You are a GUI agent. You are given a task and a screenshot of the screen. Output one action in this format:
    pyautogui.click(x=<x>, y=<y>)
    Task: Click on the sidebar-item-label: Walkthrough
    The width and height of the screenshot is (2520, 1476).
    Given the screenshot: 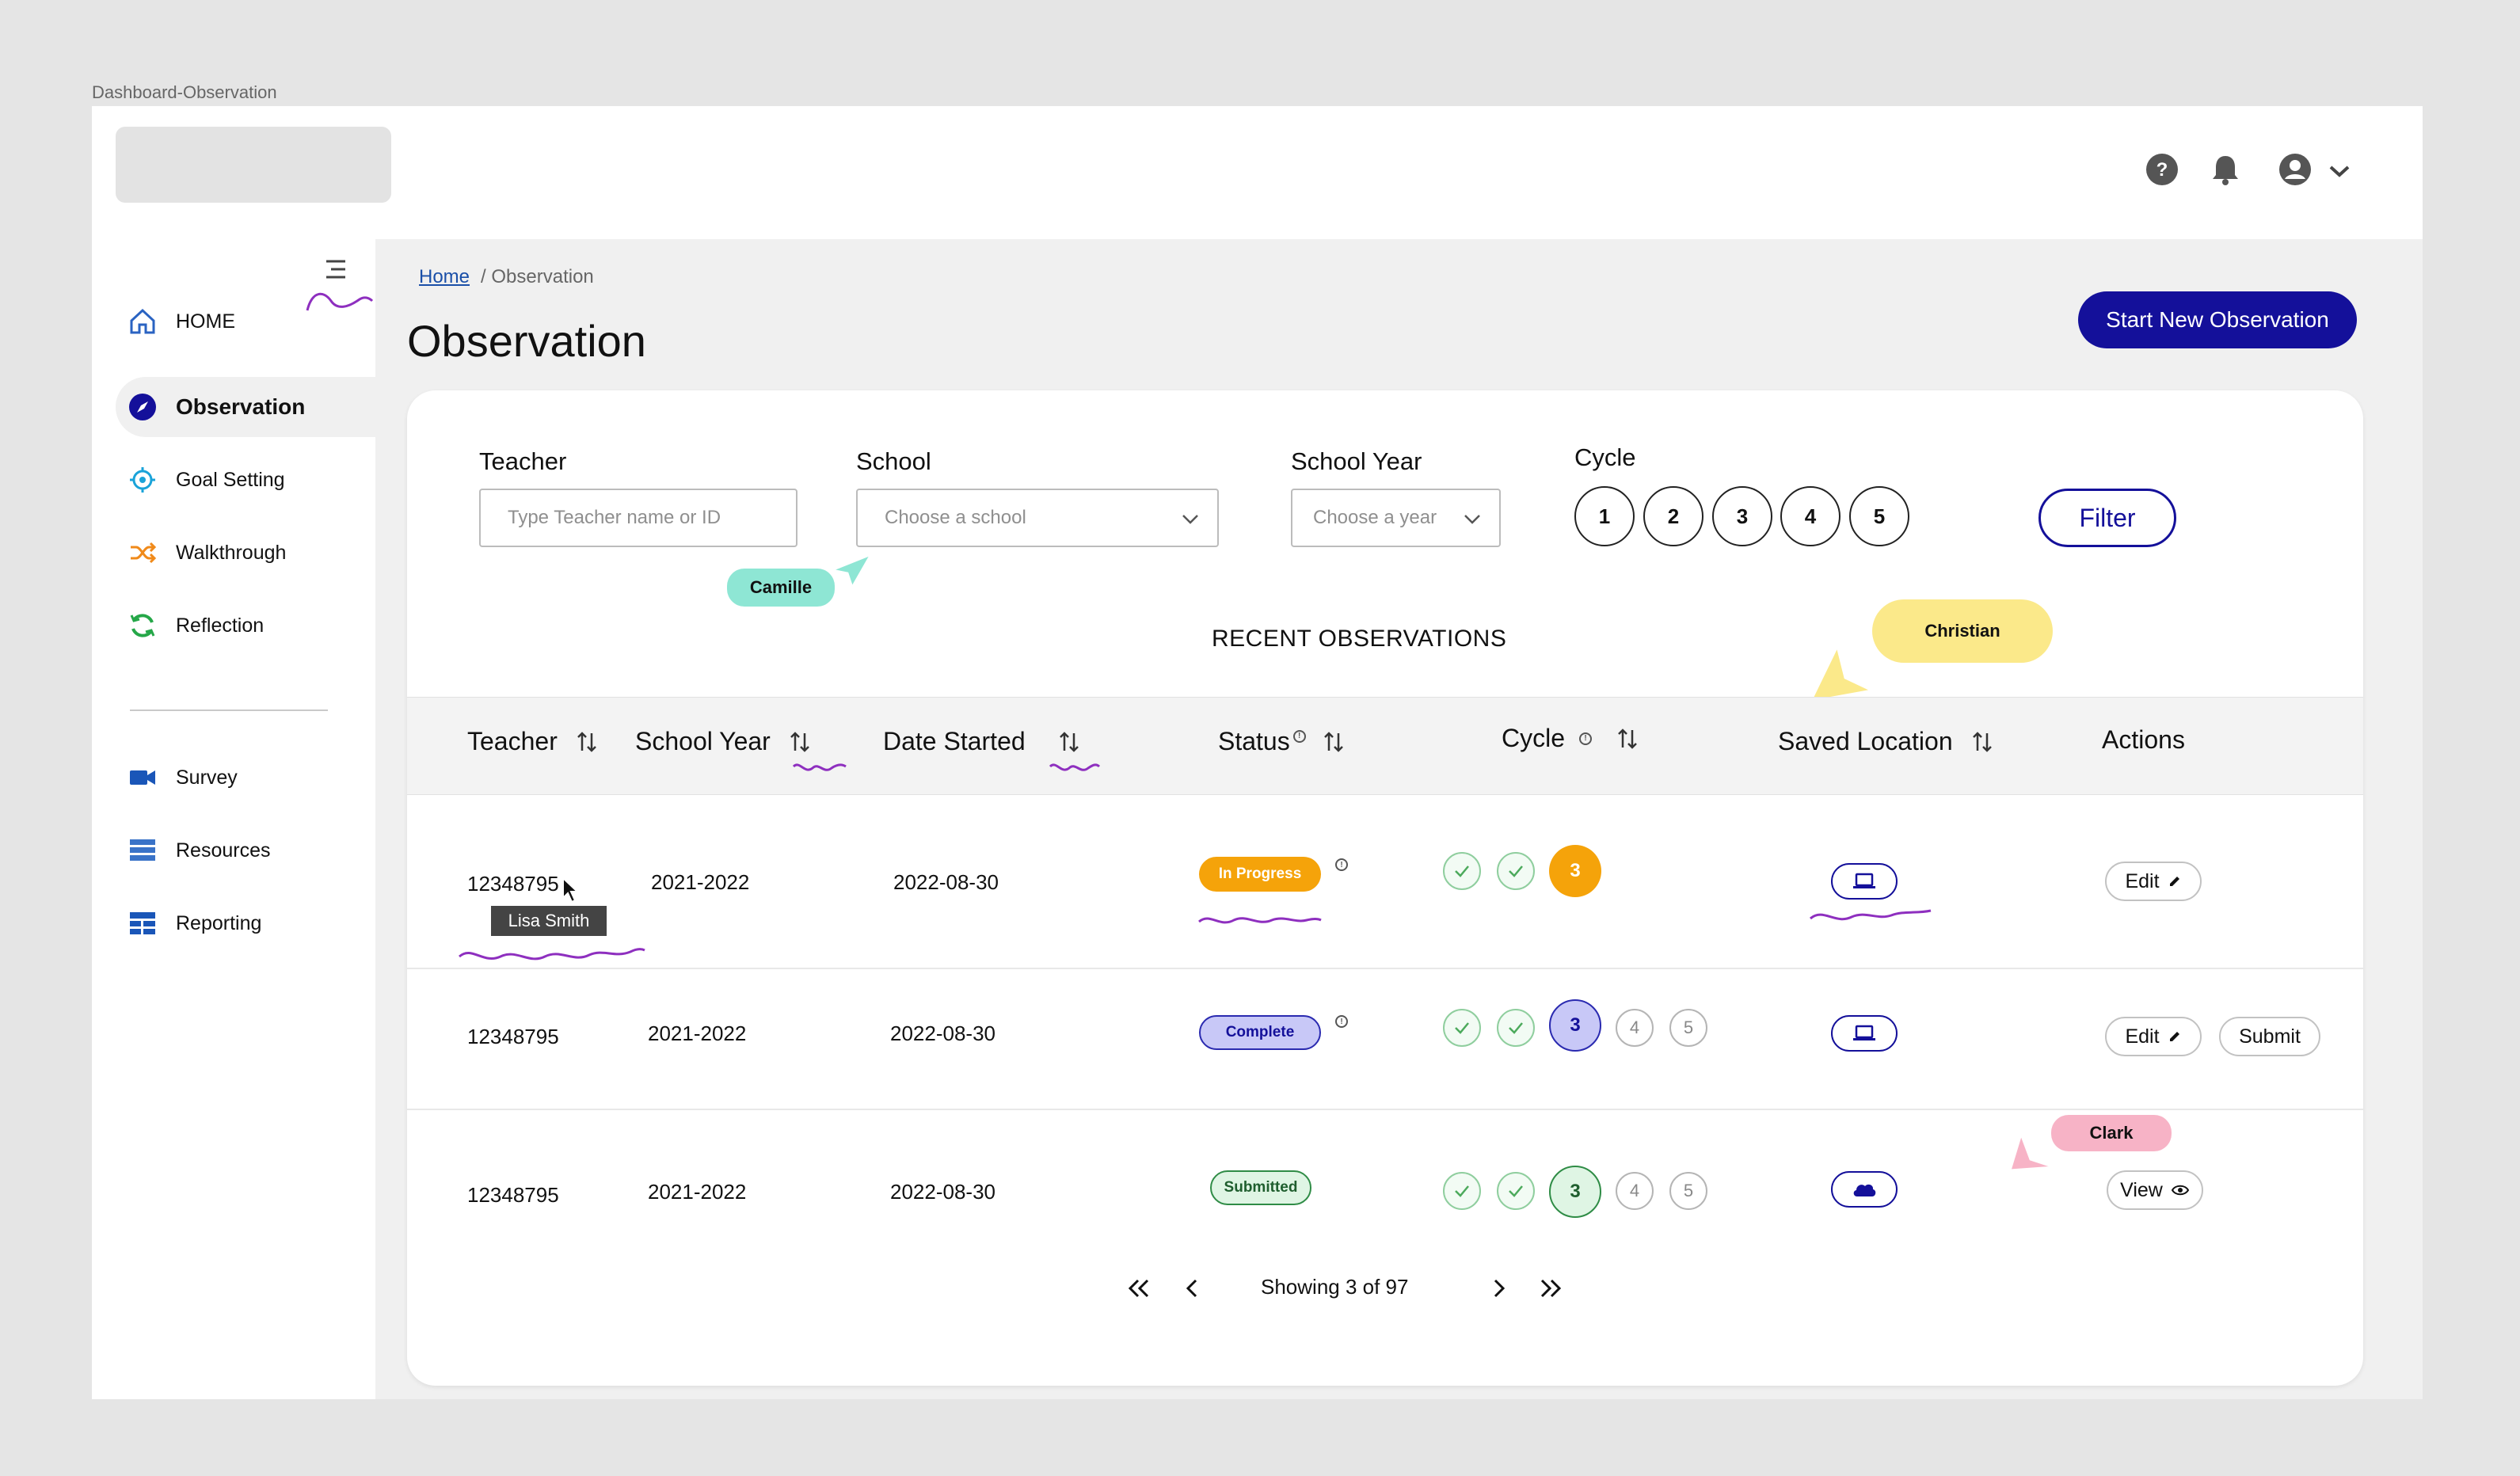 What is the action you would take?
    pyautogui.click(x=231, y=552)
    